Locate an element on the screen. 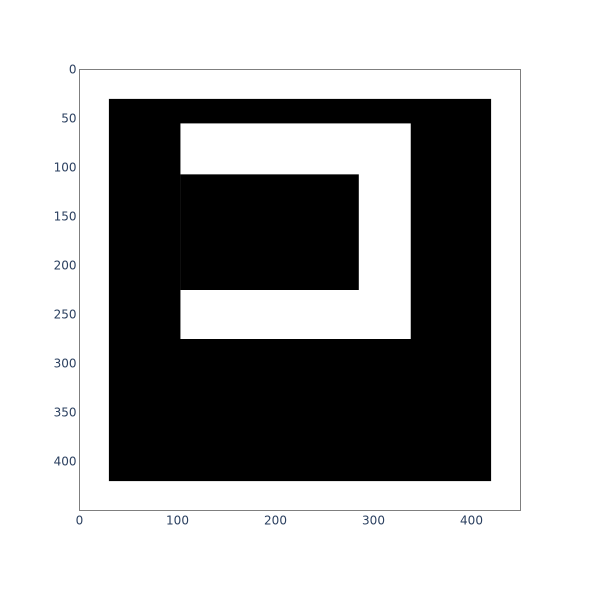 This screenshot has height=600, width=600. y-tick-label: 350 is located at coordinates (65, 413).